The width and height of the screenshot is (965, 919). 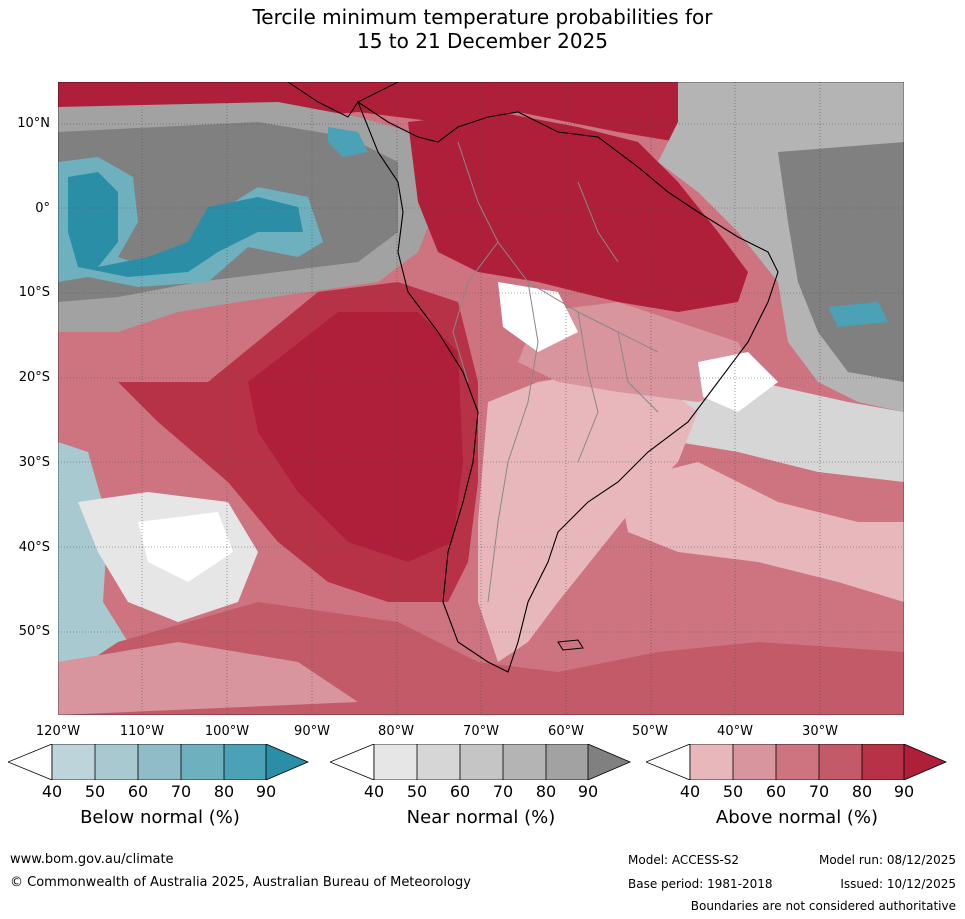 I want to click on region-amazon-red, so click(x=578, y=212).